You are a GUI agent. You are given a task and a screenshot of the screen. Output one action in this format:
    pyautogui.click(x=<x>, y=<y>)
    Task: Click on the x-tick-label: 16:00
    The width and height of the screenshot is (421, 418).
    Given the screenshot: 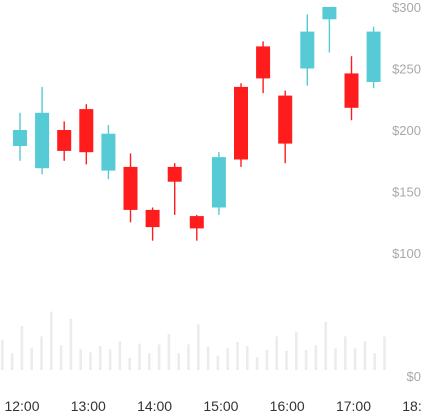 What is the action you would take?
    pyautogui.click(x=287, y=406)
    